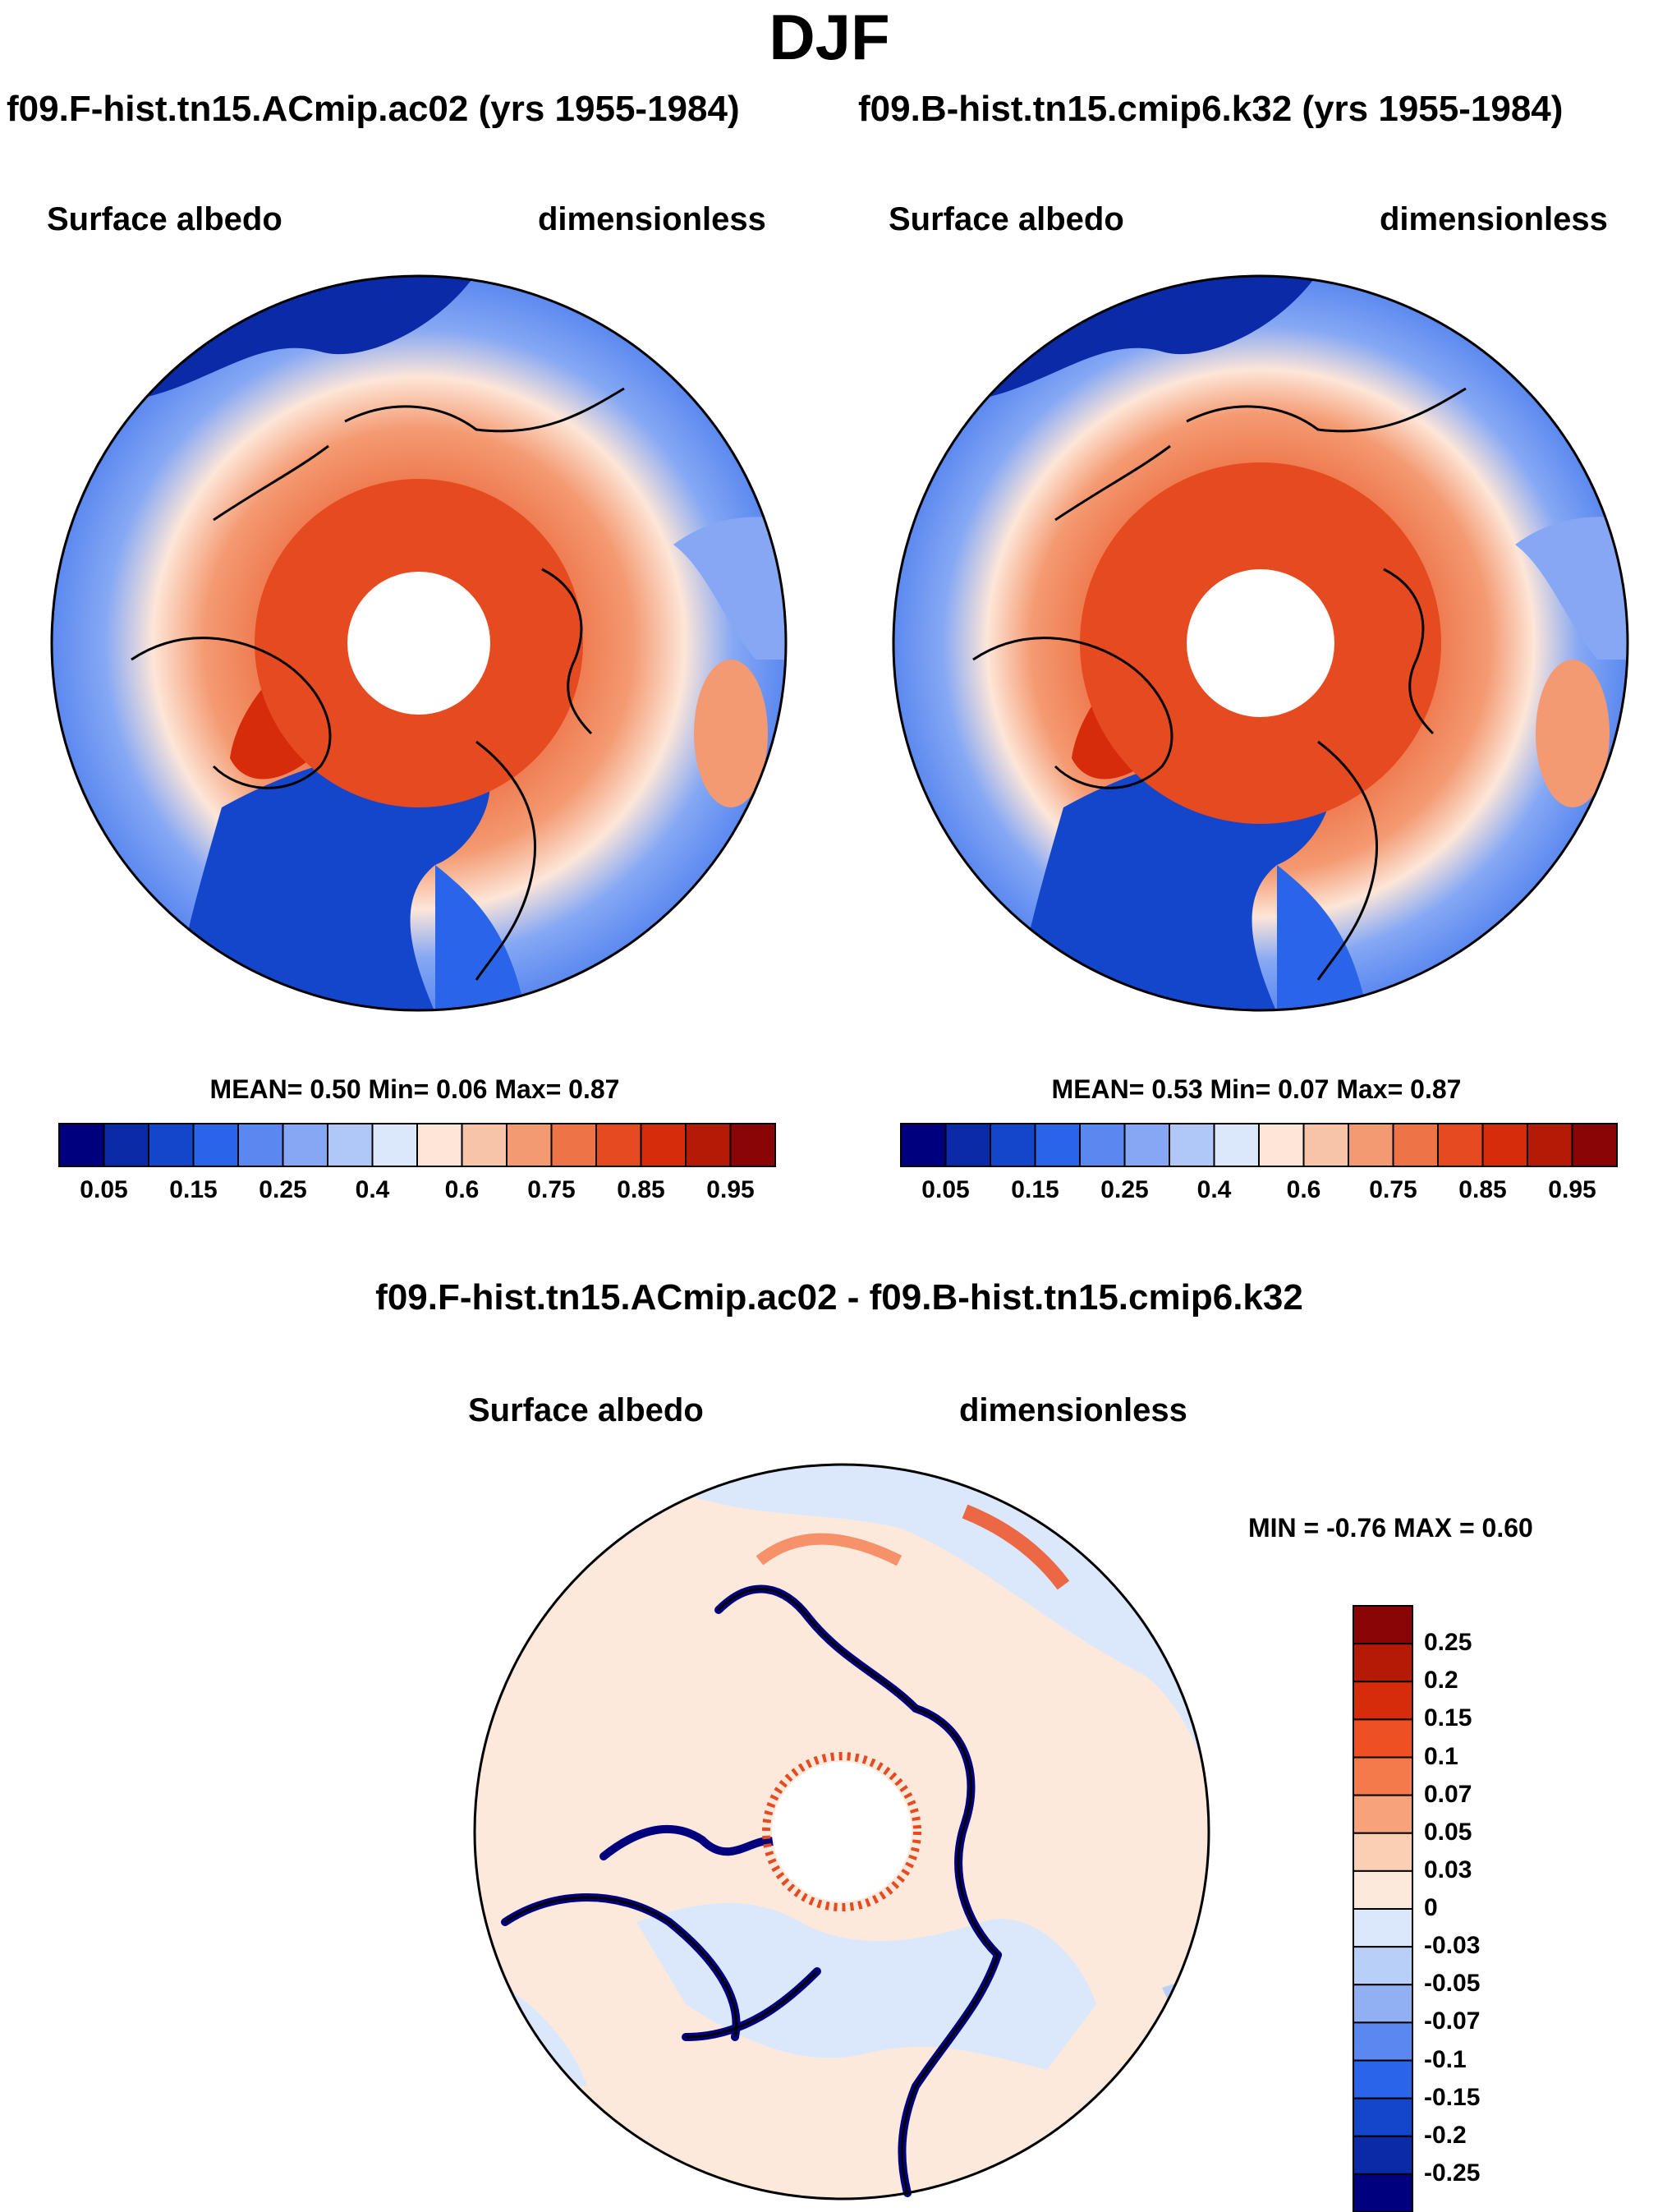 This screenshot has width=1658, height=2212. I want to click on left-units-label: dimensionless, so click(652, 219).